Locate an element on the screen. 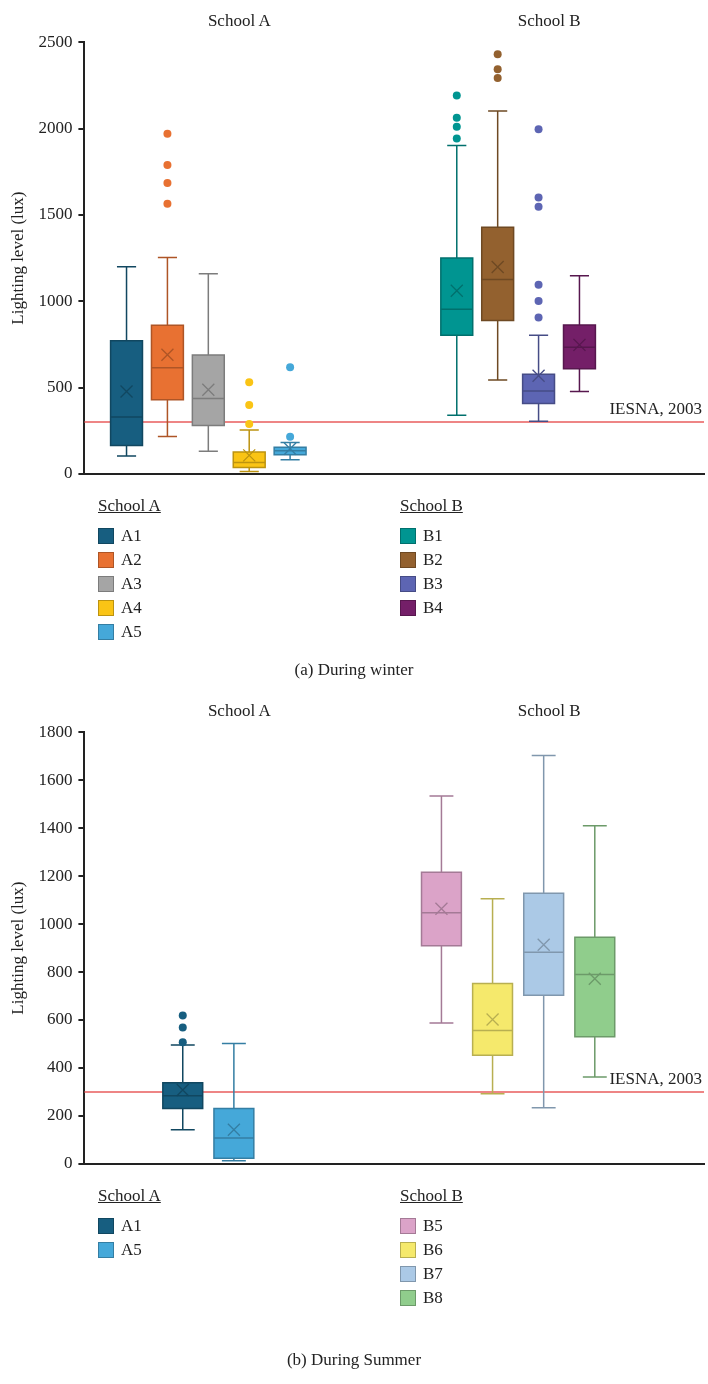  legend-label: A3 is located at coordinates (131, 584).